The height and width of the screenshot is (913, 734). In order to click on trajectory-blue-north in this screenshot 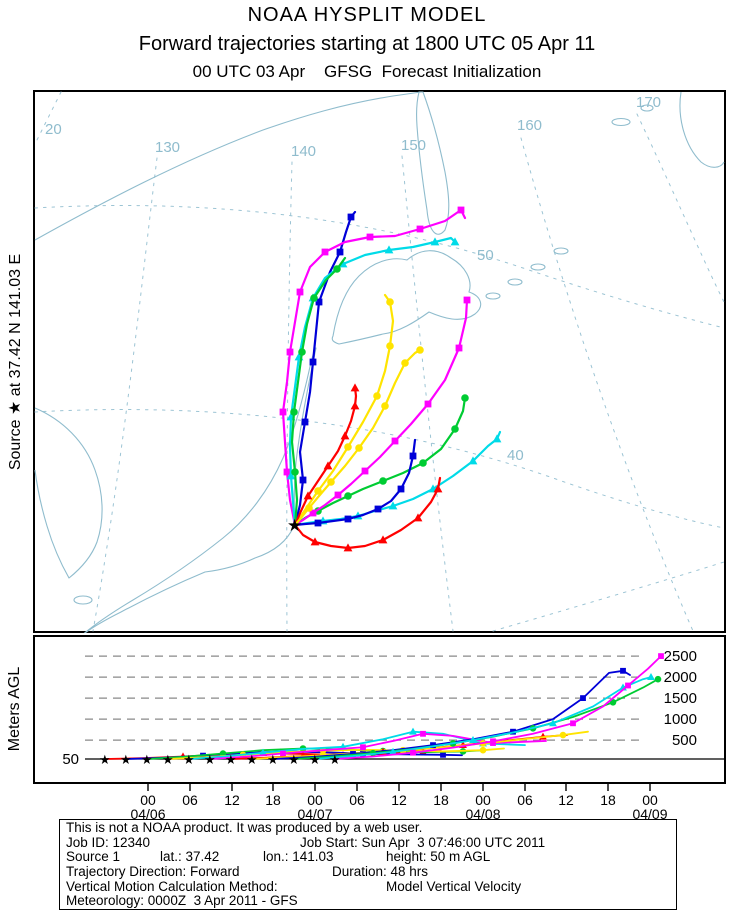, I will do `click(325, 368)`.